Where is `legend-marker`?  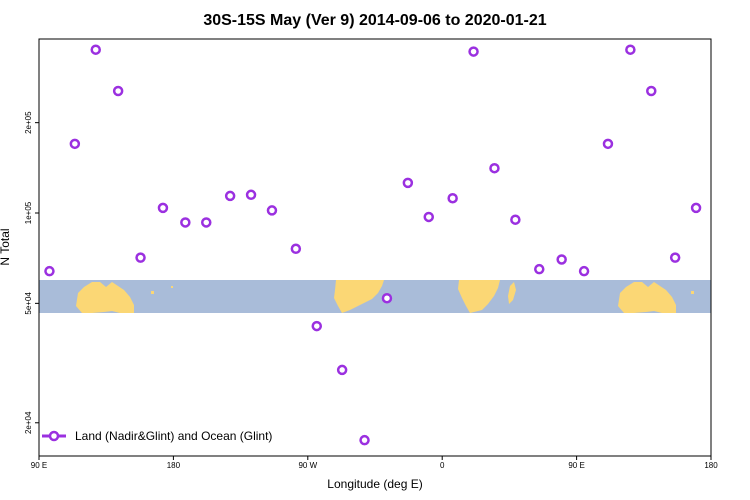 legend-marker is located at coordinates (54, 436).